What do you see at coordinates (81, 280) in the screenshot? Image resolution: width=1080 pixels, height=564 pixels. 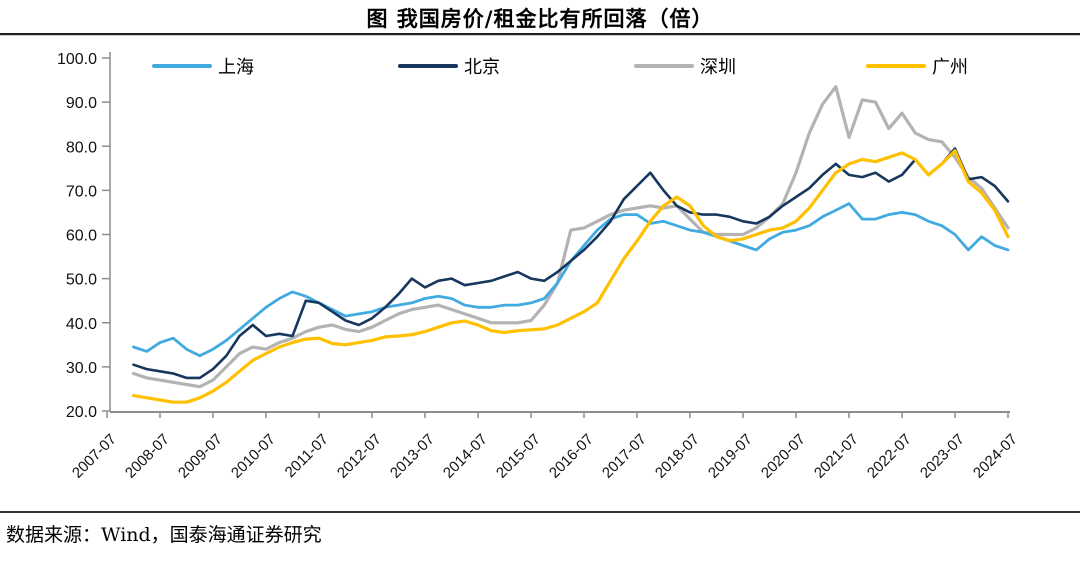 I see `y-tick-label: 50.0` at bounding box center [81, 280].